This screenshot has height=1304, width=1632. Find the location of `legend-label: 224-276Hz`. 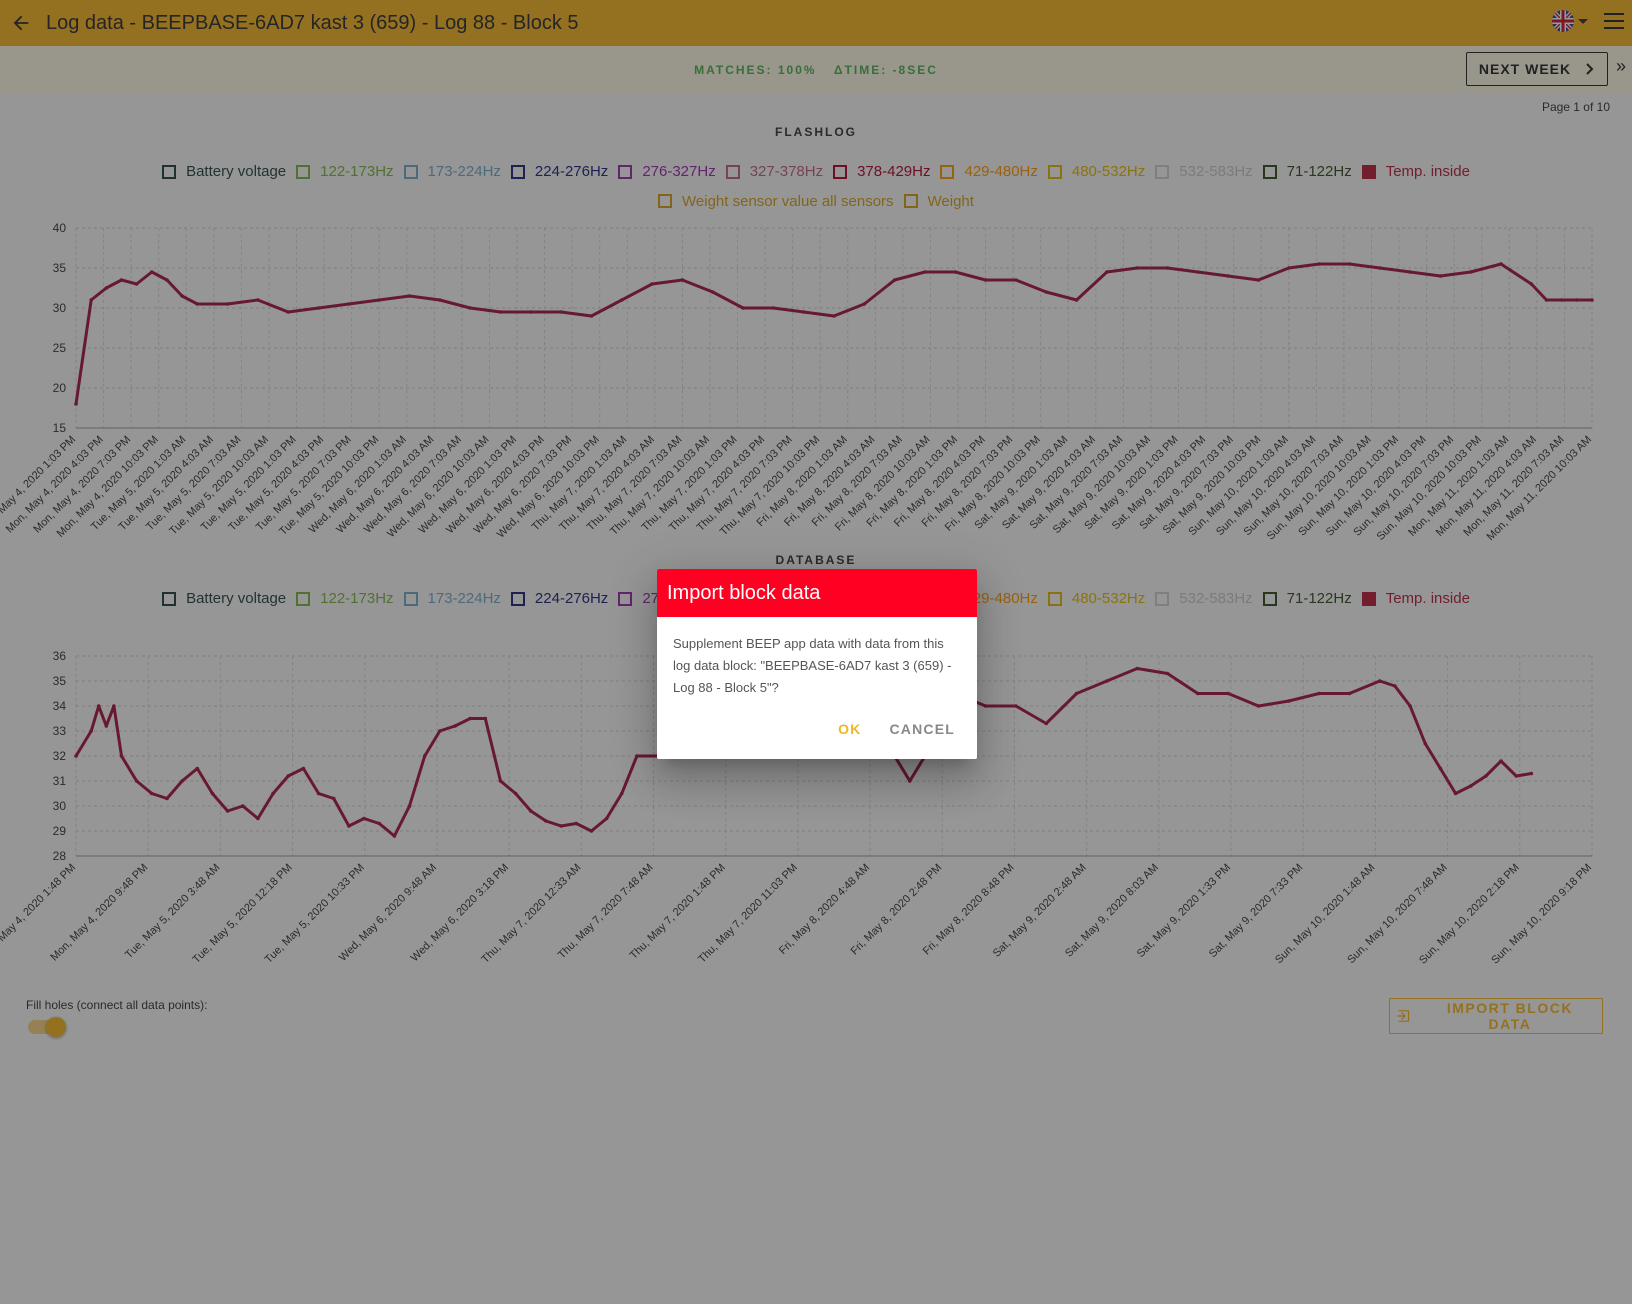

legend-label: 224-276Hz is located at coordinates (571, 598).